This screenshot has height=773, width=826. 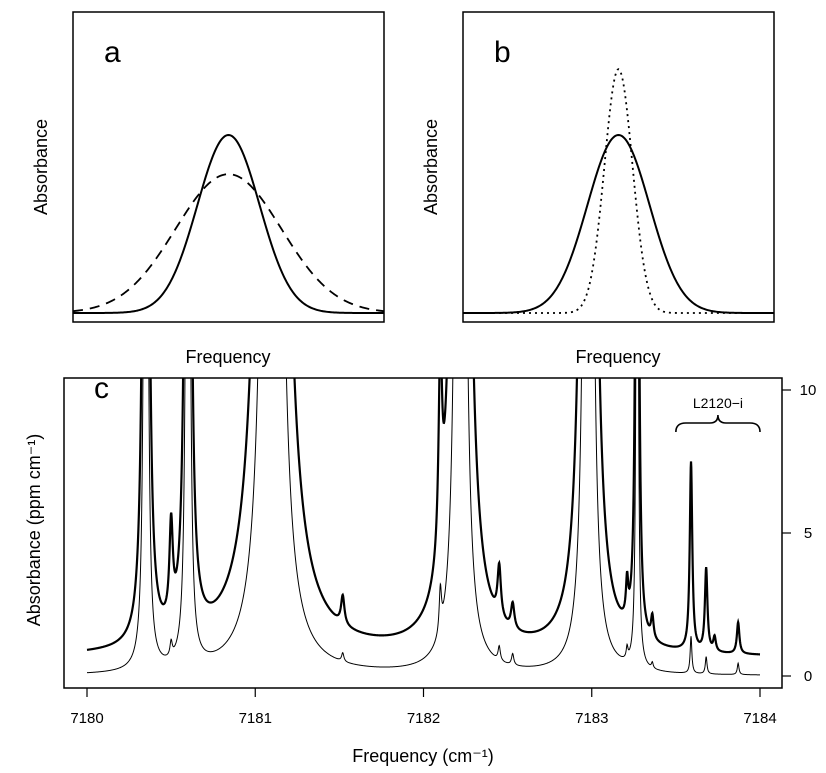 What do you see at coordinates (591, 718) in the screenshot?
I see `x-tick-label: 7183` at bounding box center [591, 718].